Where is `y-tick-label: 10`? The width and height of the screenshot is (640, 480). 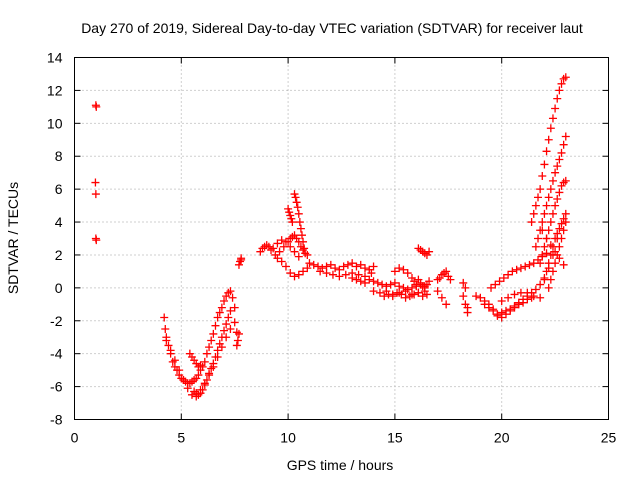 y-tick-label: 10 is located at coordinates (55, 123).